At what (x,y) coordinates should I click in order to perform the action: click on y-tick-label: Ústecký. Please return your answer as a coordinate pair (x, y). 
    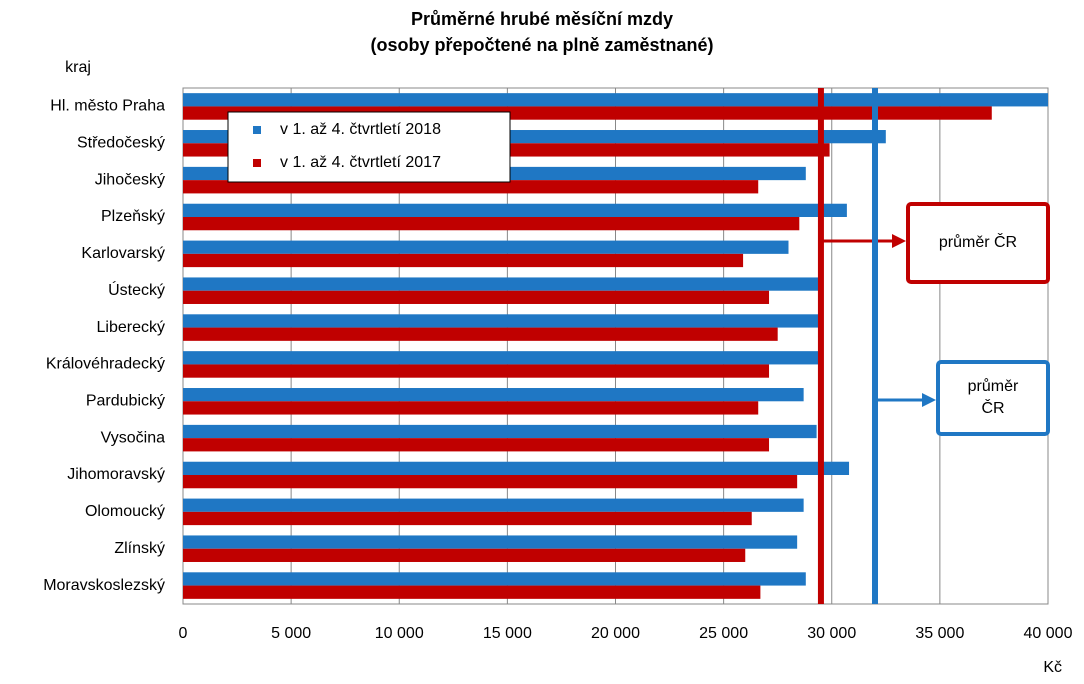
    Looking at the image, I should click on (136, 289).